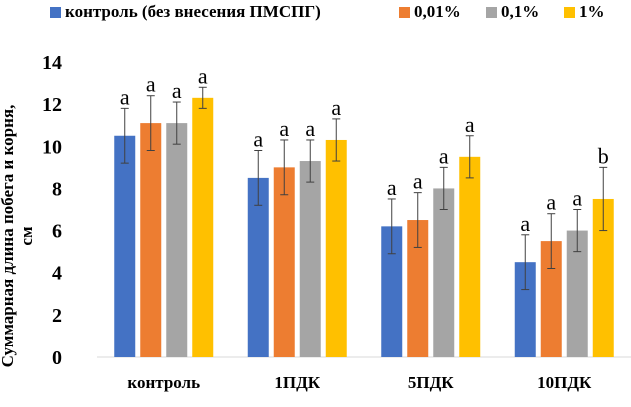 This screenshot has width=631, height=407. Describe the element at coordinates (57, 232) in the screenshot. I see `y-tick-label: 6` at that location.